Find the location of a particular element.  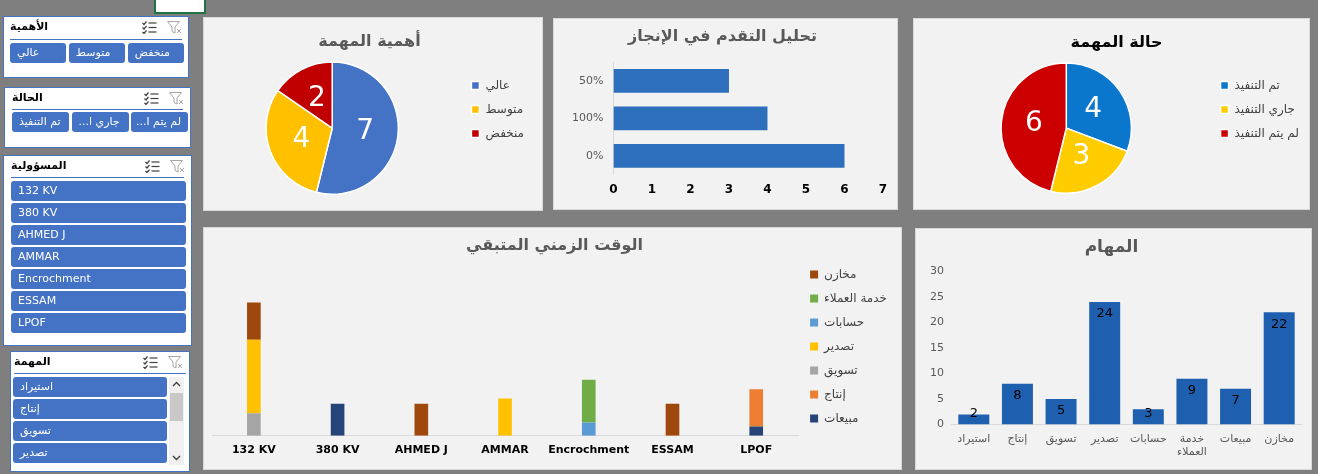

text: الأهمية is located at coordinates (29, 27).